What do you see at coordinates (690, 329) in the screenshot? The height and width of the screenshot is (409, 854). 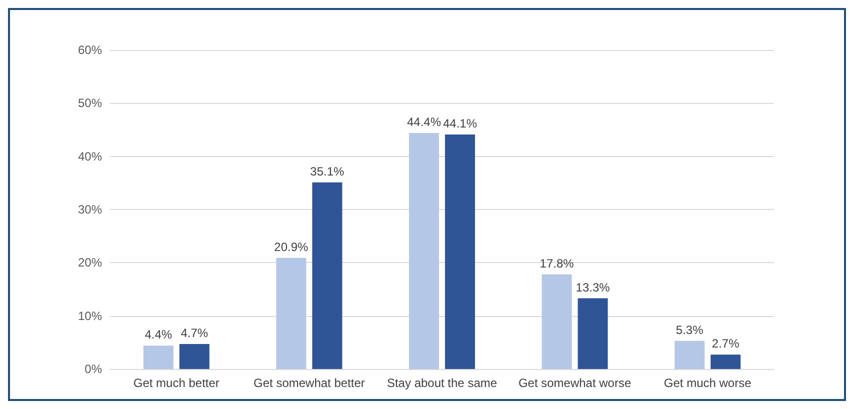 I see `data-label: 5.3%` at bounding box center [690, 329].